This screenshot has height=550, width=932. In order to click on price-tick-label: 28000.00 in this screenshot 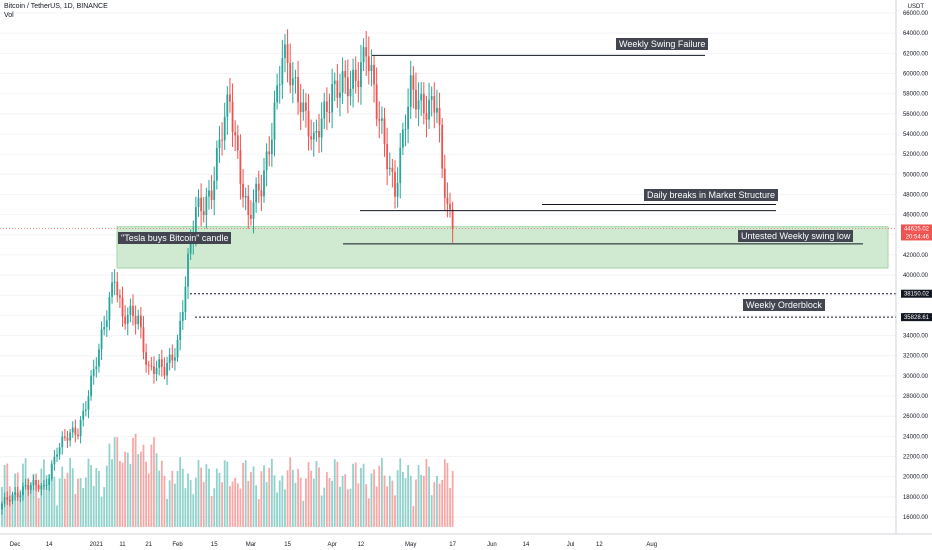, I will do `click(916, 397)`.